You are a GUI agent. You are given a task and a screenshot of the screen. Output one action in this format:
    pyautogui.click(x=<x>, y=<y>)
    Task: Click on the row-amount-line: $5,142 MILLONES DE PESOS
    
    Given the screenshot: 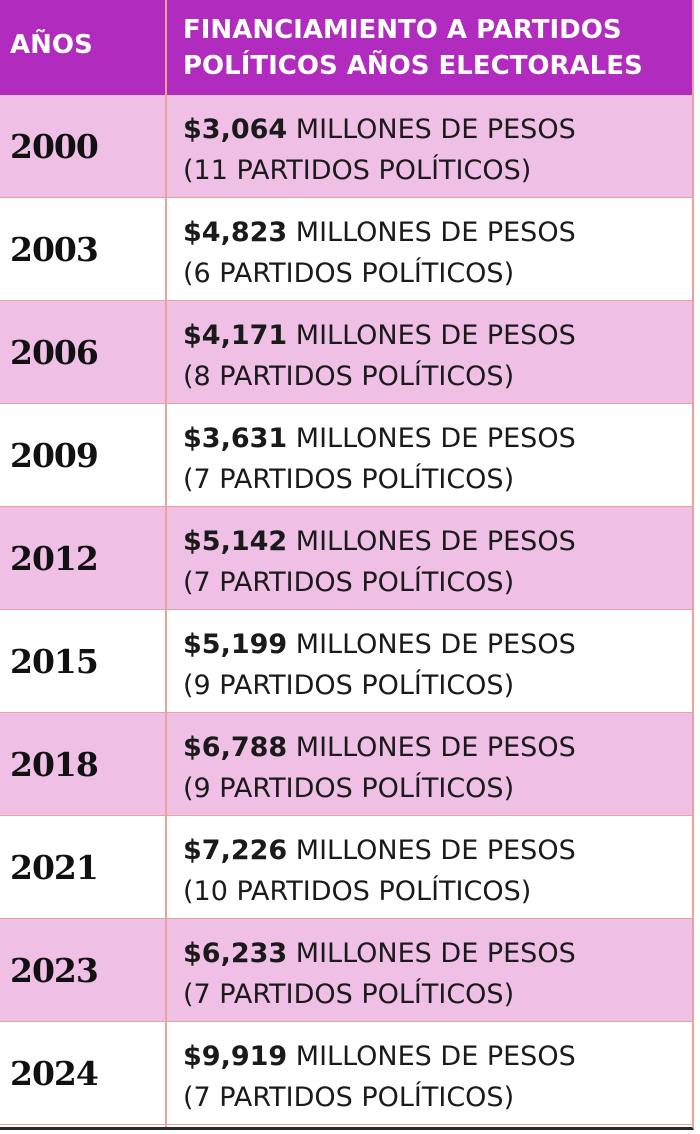 What is the action you would take?
    pyautogui.click(x=435, y=541)
    